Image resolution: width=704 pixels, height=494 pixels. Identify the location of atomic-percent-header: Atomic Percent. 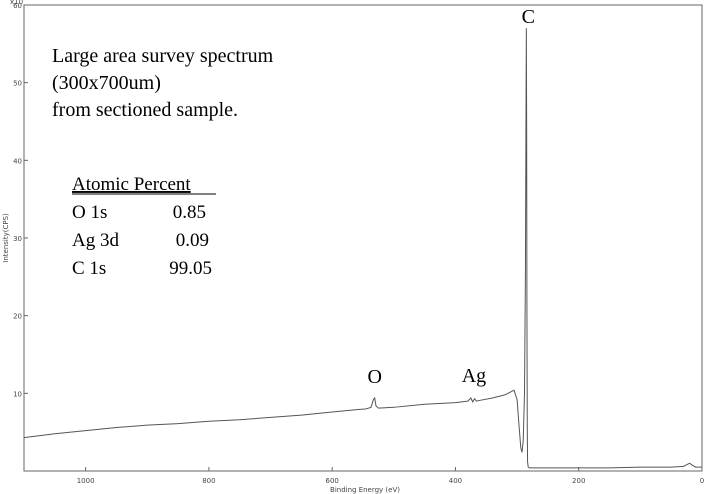
(131, 184).